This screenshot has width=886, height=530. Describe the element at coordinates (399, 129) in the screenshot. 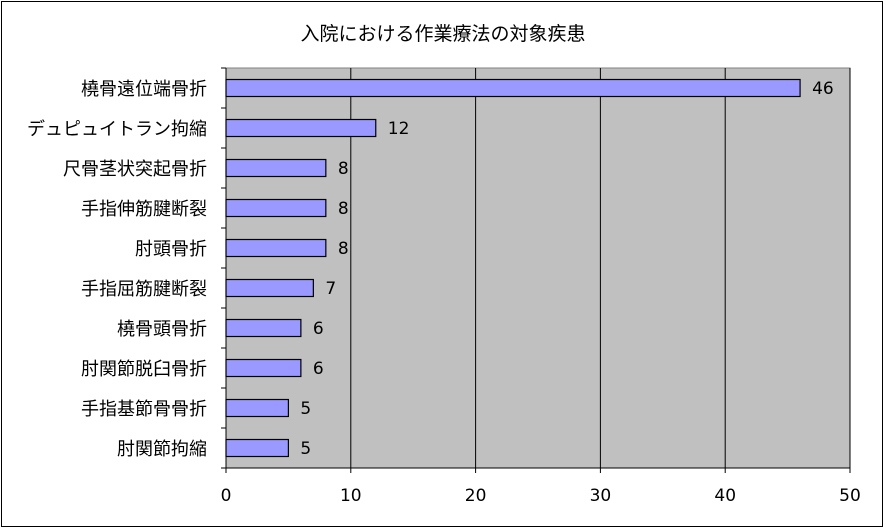

I see `data-label: 12` at that location.